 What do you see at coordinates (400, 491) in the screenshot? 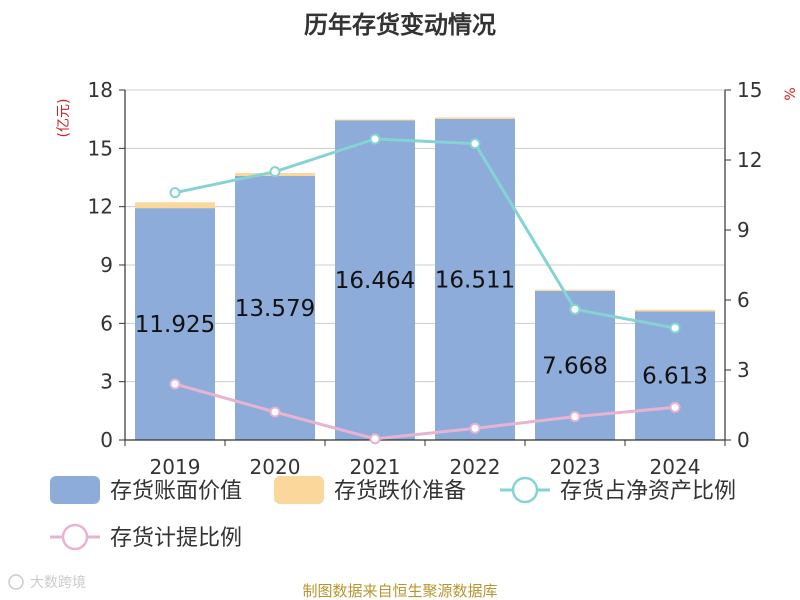
I see `legend-label: 存货跌价准备` at bounding box center [400, 491].